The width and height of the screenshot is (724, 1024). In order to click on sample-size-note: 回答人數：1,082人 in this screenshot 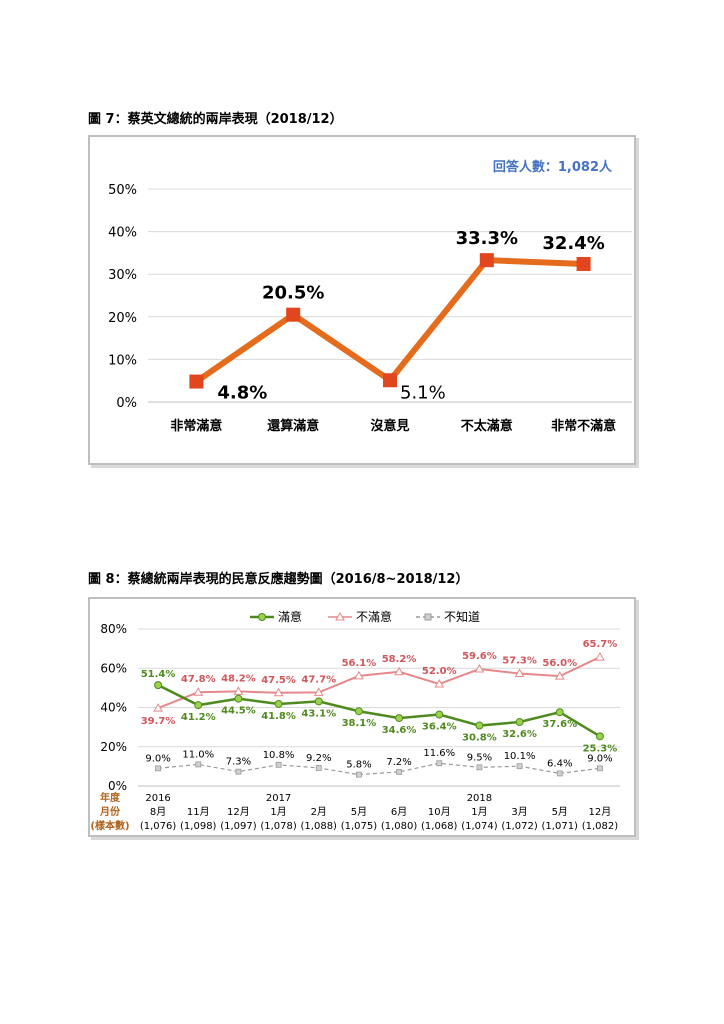, I will do `click(553, 167)`.